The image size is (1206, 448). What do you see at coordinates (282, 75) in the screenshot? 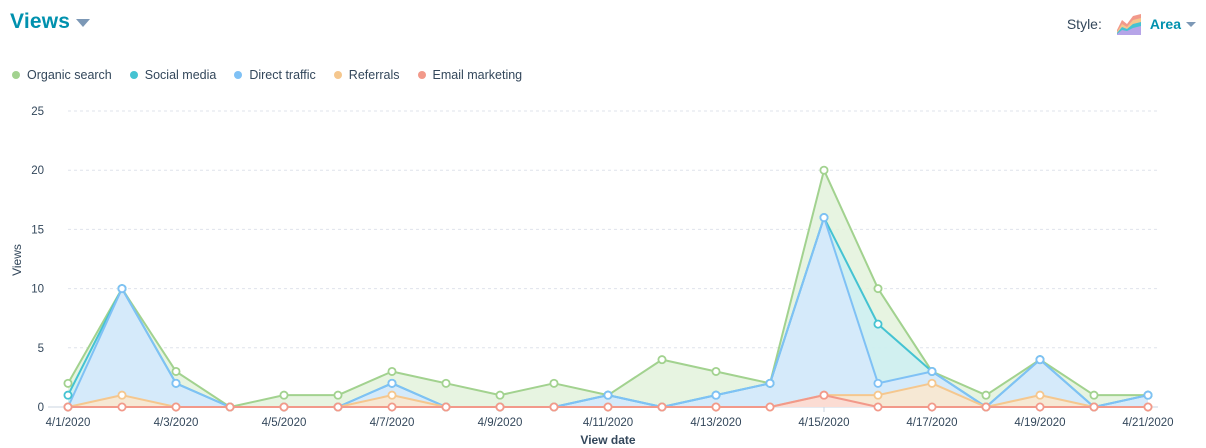
I see `legend-label: Direct traffic` at bounding box center [282, 75].